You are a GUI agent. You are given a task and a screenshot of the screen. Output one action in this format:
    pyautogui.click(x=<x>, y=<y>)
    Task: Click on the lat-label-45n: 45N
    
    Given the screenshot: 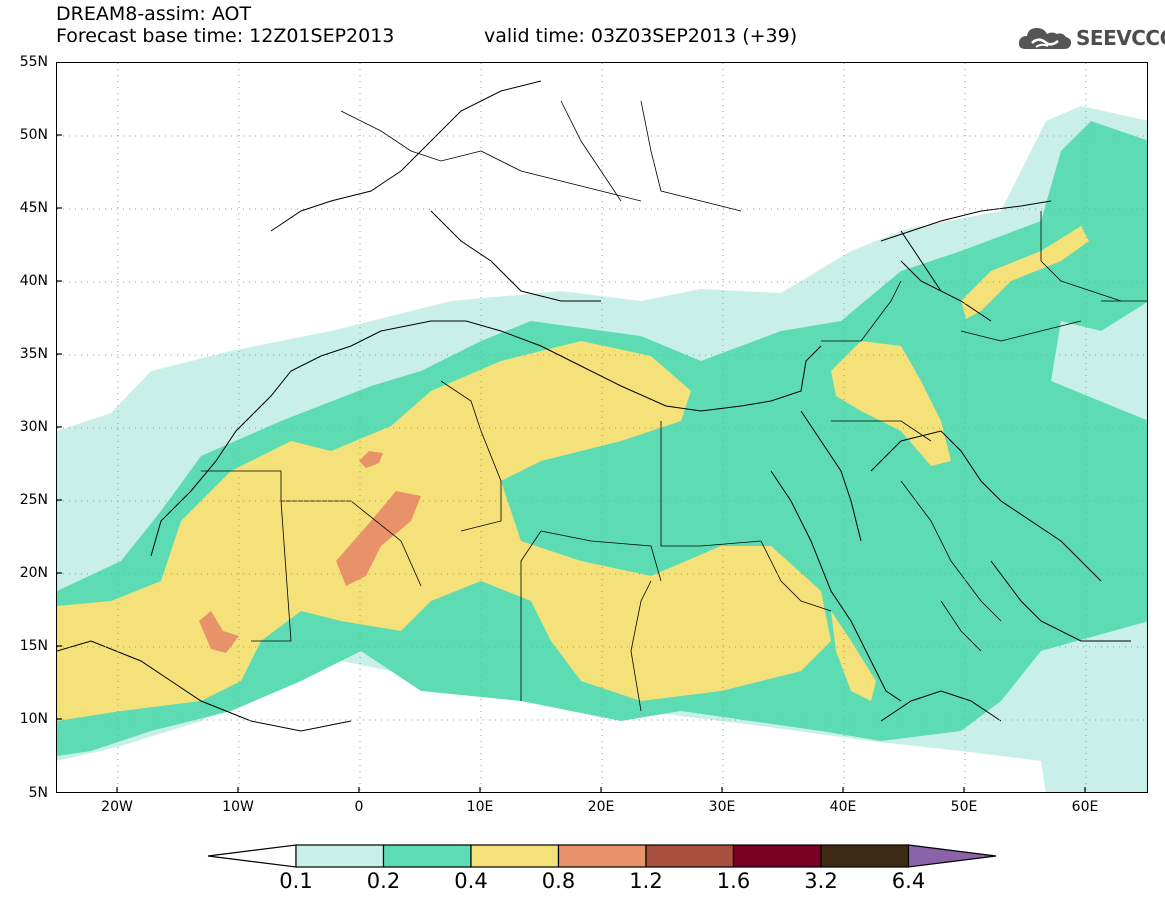 What is the action you would take?
    pyautogui.click(x=33, y=208)
    